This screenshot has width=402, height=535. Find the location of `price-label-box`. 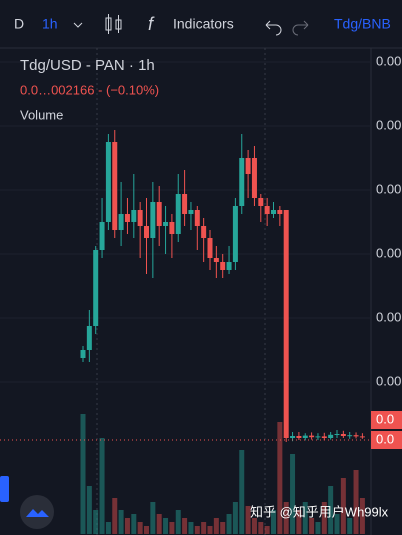

price-label-box is located at coordinates (386, 420).